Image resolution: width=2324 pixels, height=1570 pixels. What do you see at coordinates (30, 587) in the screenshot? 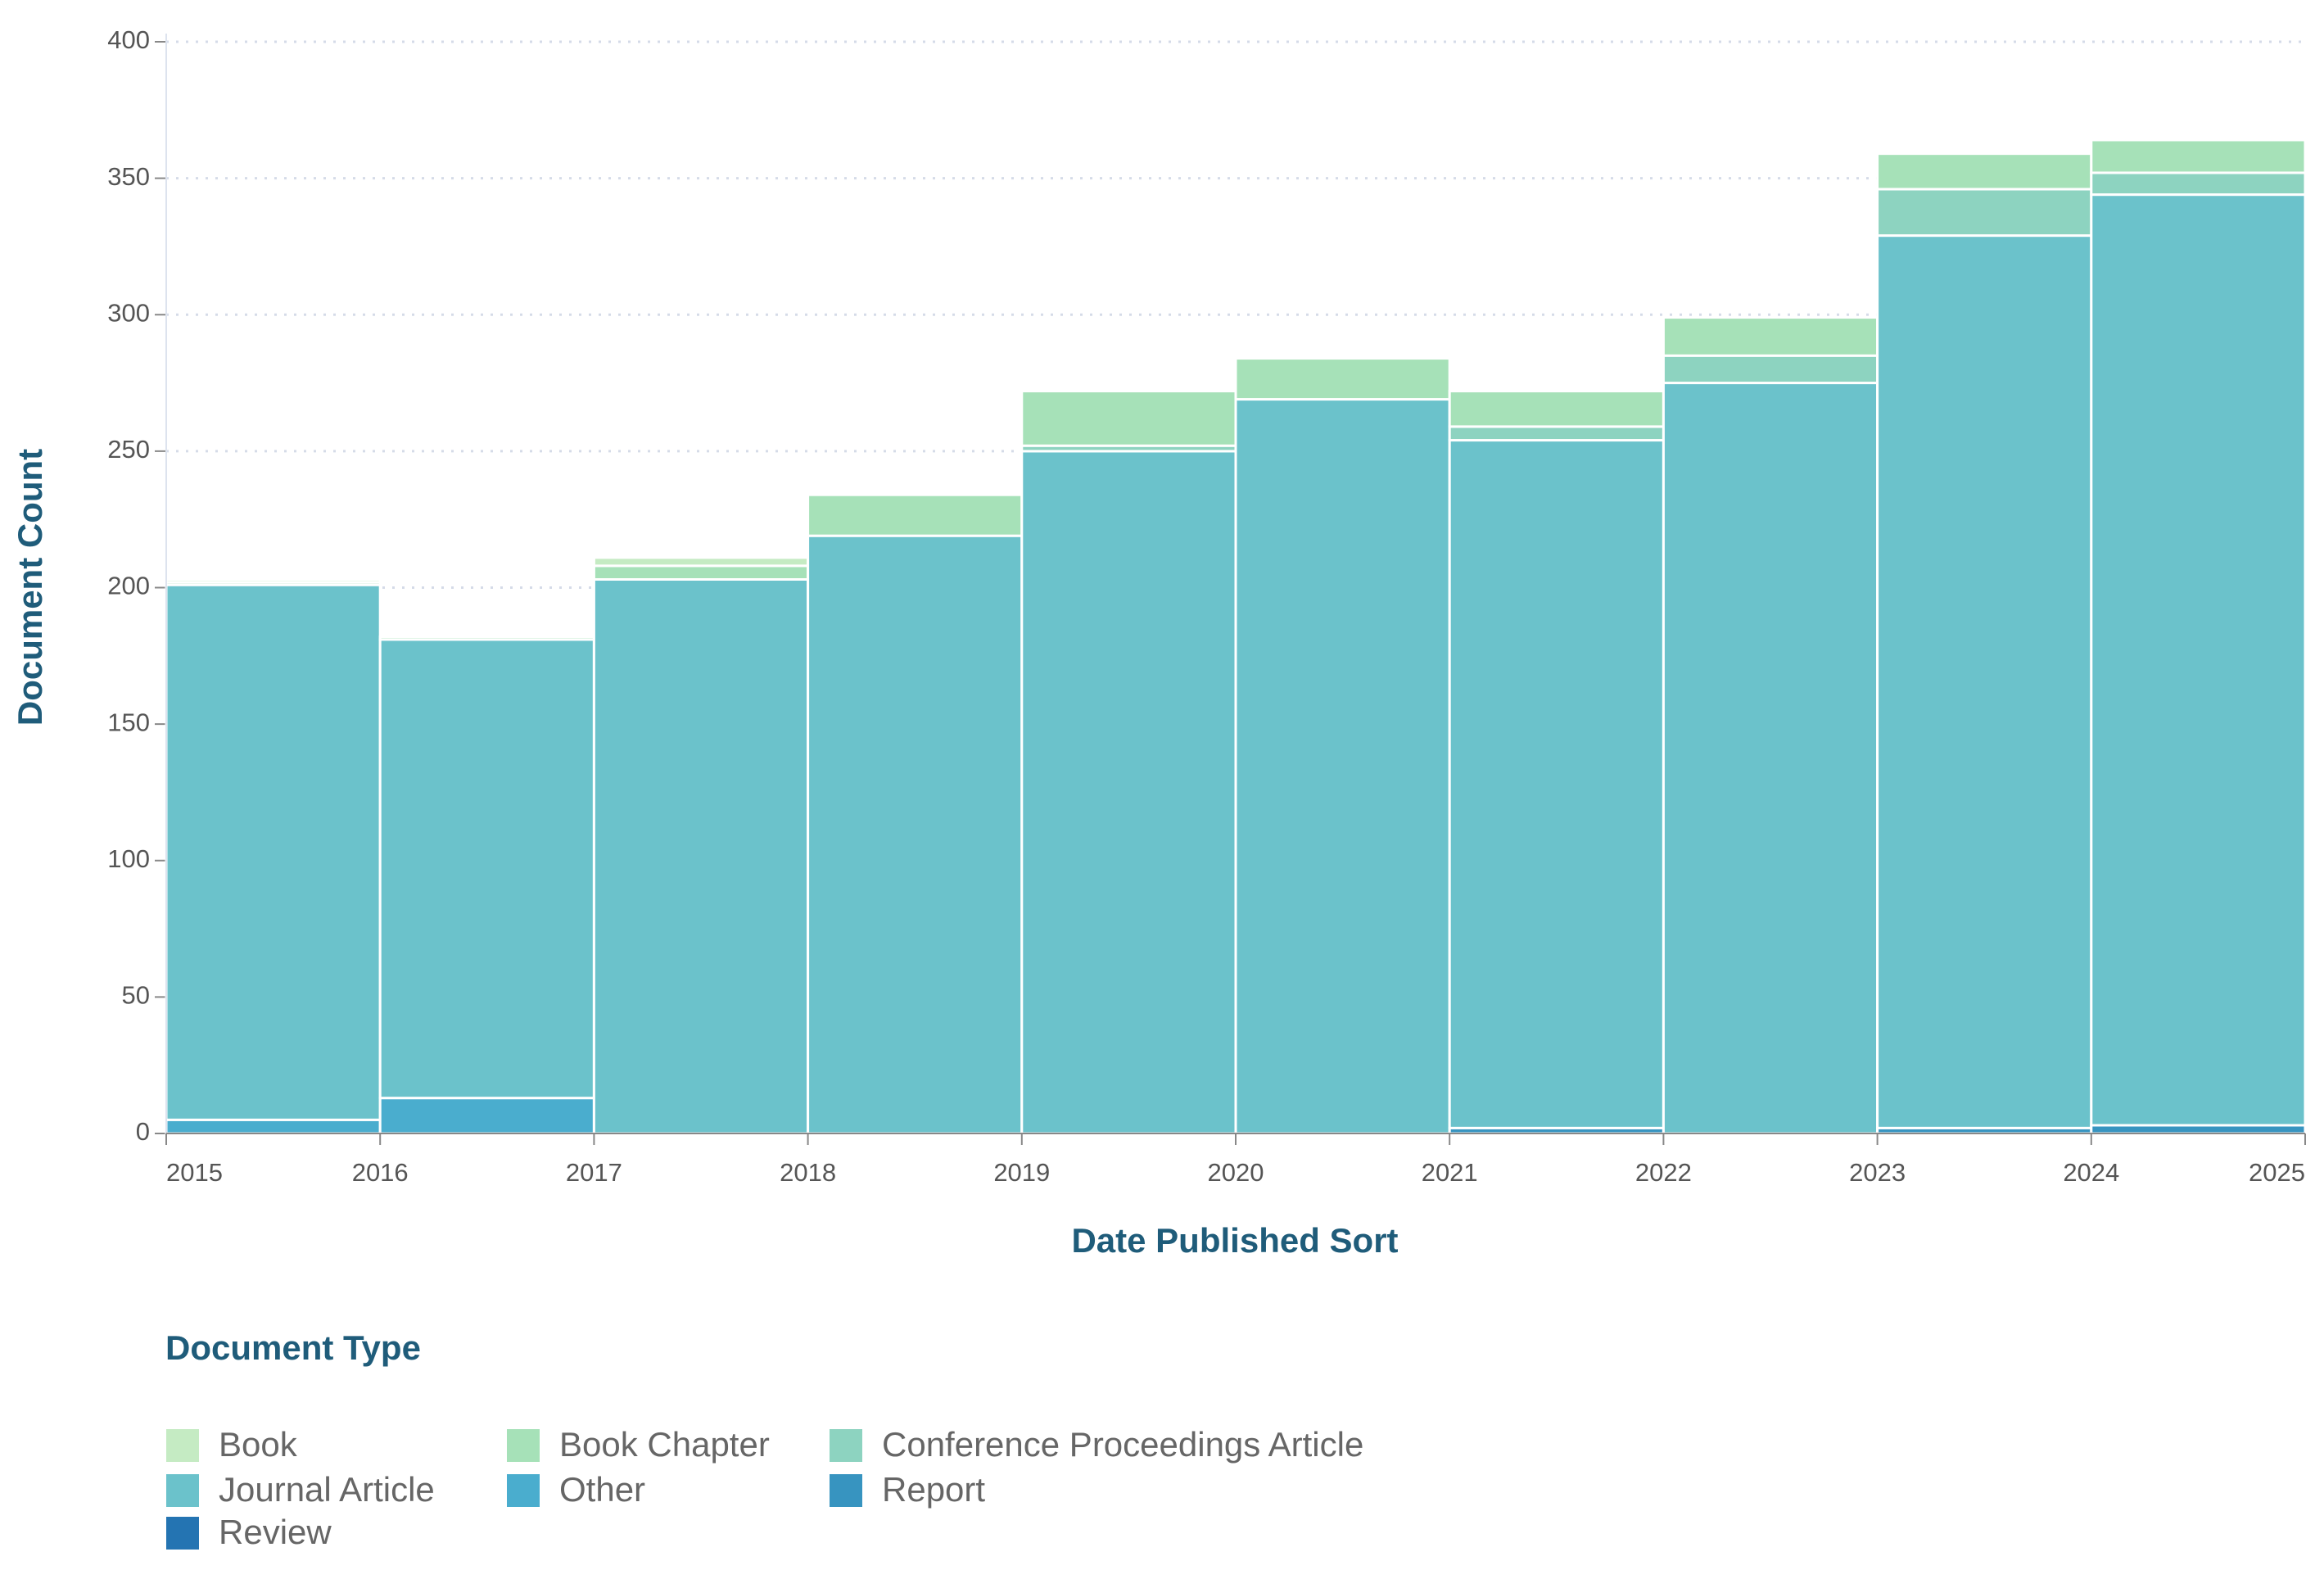
I see `y-axis-title: Document Count` at bounding box center [30, 587].